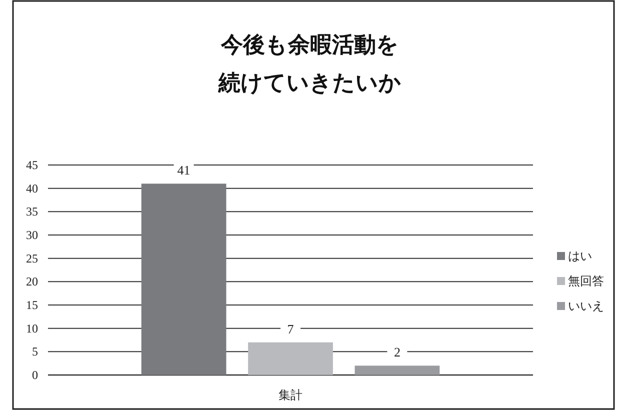 Image resolution: width=621 pixels, height=410 pixels. What do you see at coordinates (586, 281) in the screenshot?
I see `legend-label: 無回答` at bounding box center [586, 281].